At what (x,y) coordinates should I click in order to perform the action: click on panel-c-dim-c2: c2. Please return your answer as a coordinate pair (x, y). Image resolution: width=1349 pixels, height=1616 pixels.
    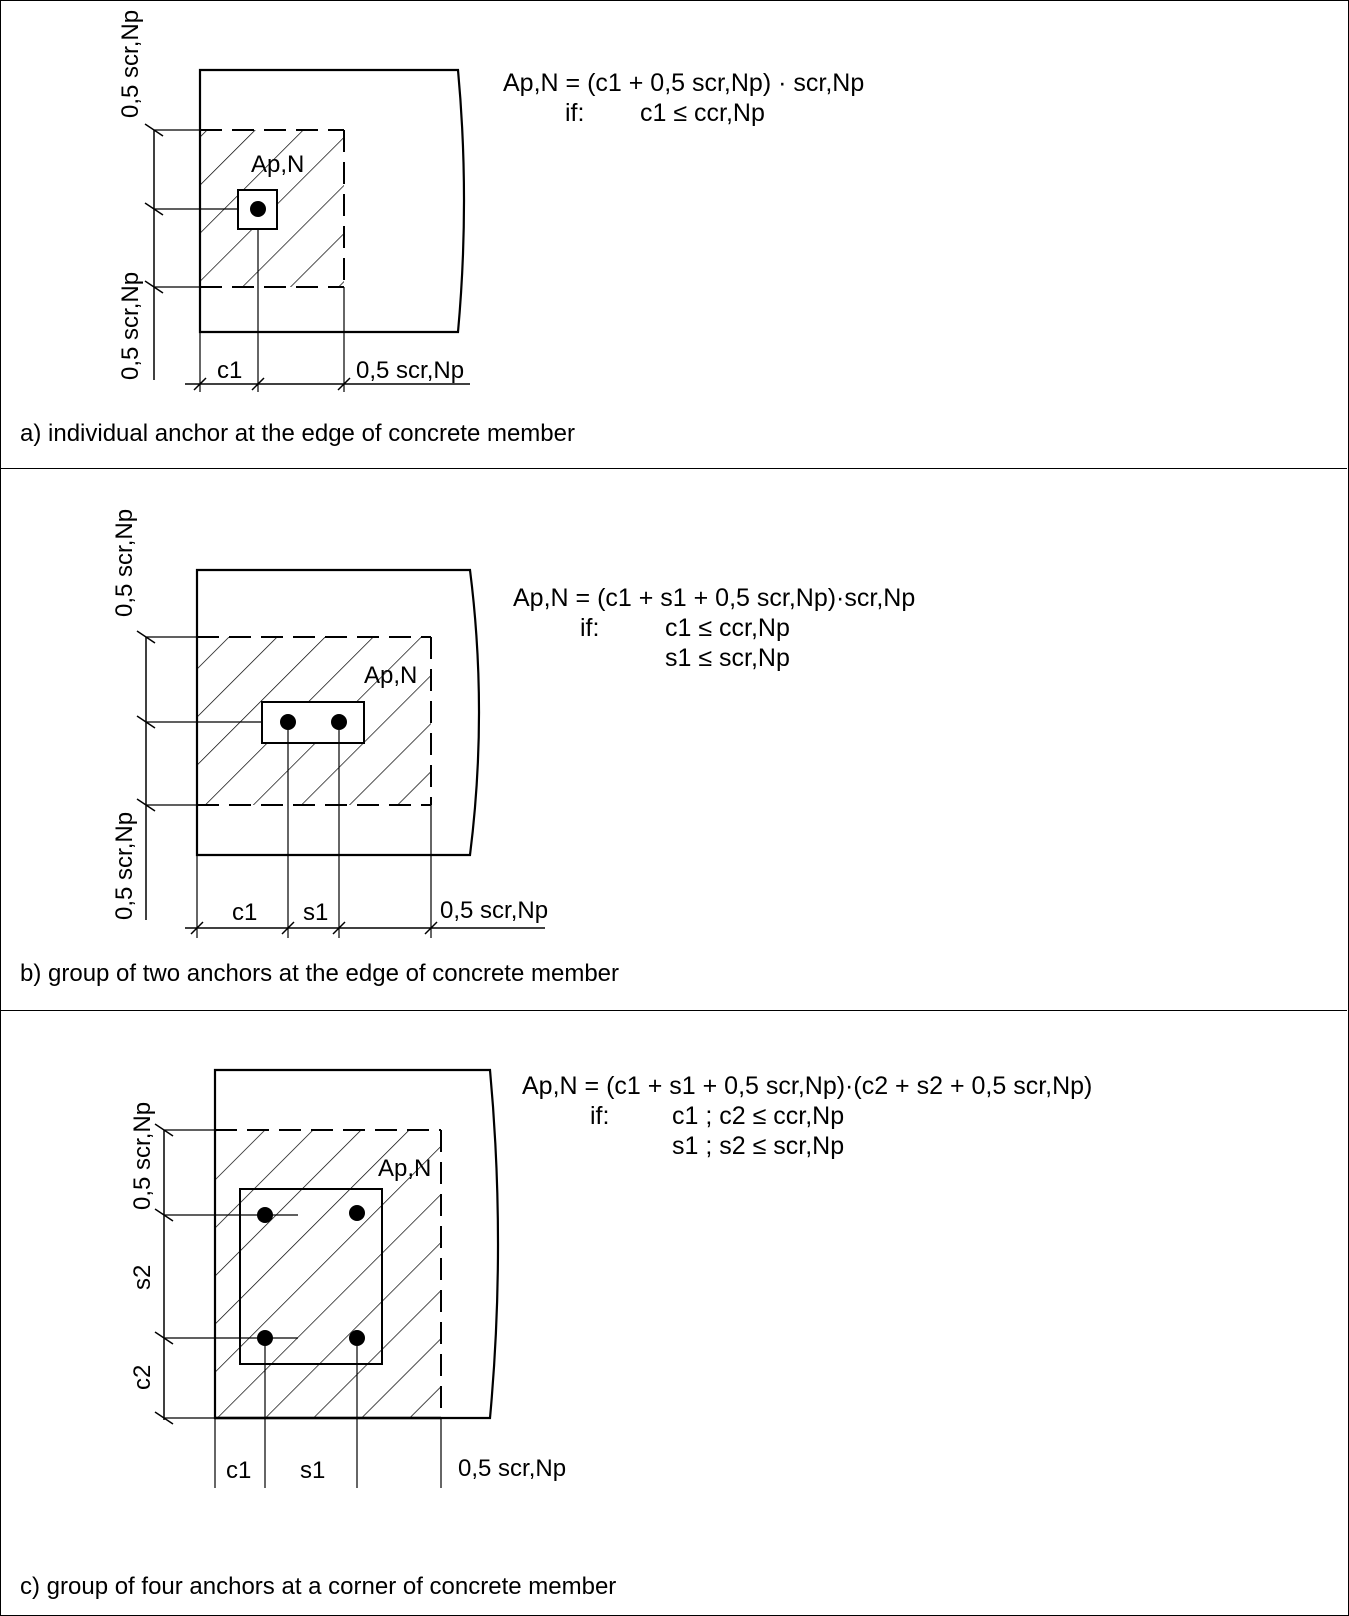
    Looking at the image, I should click on (142, 1377).